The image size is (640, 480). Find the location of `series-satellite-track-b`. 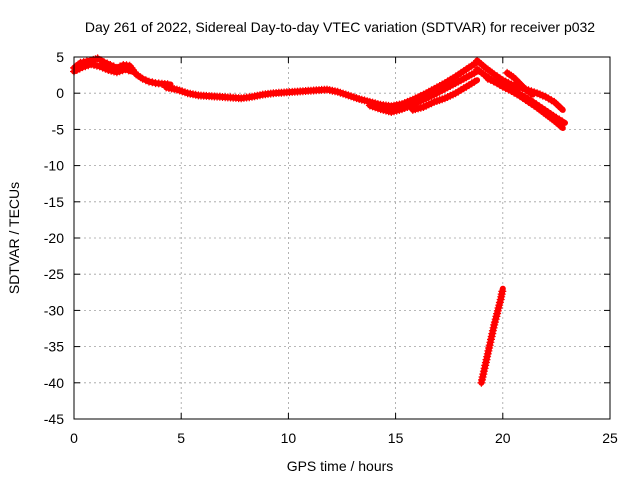

series-satellite-track-b is located at coordinates (102, 68).